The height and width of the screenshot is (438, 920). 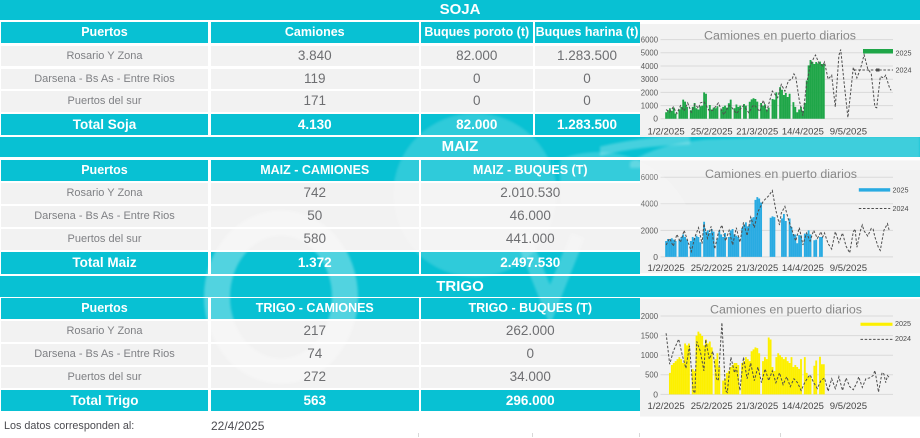 What do you see at coordinates (649, 336) in the screenshot?
I see `svg-text: 1500` at bounding box center [649, 336].